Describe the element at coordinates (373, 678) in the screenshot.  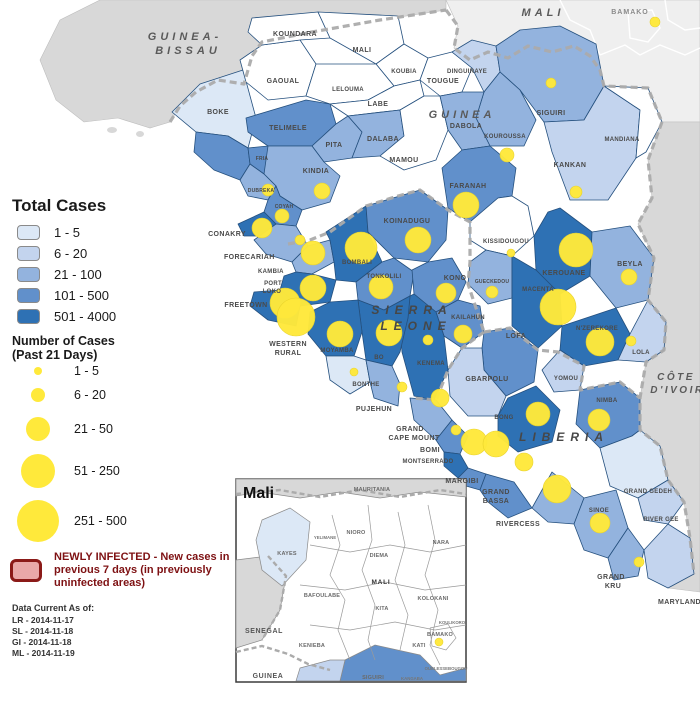
I see `map-label: SIGUIRI` at that location.